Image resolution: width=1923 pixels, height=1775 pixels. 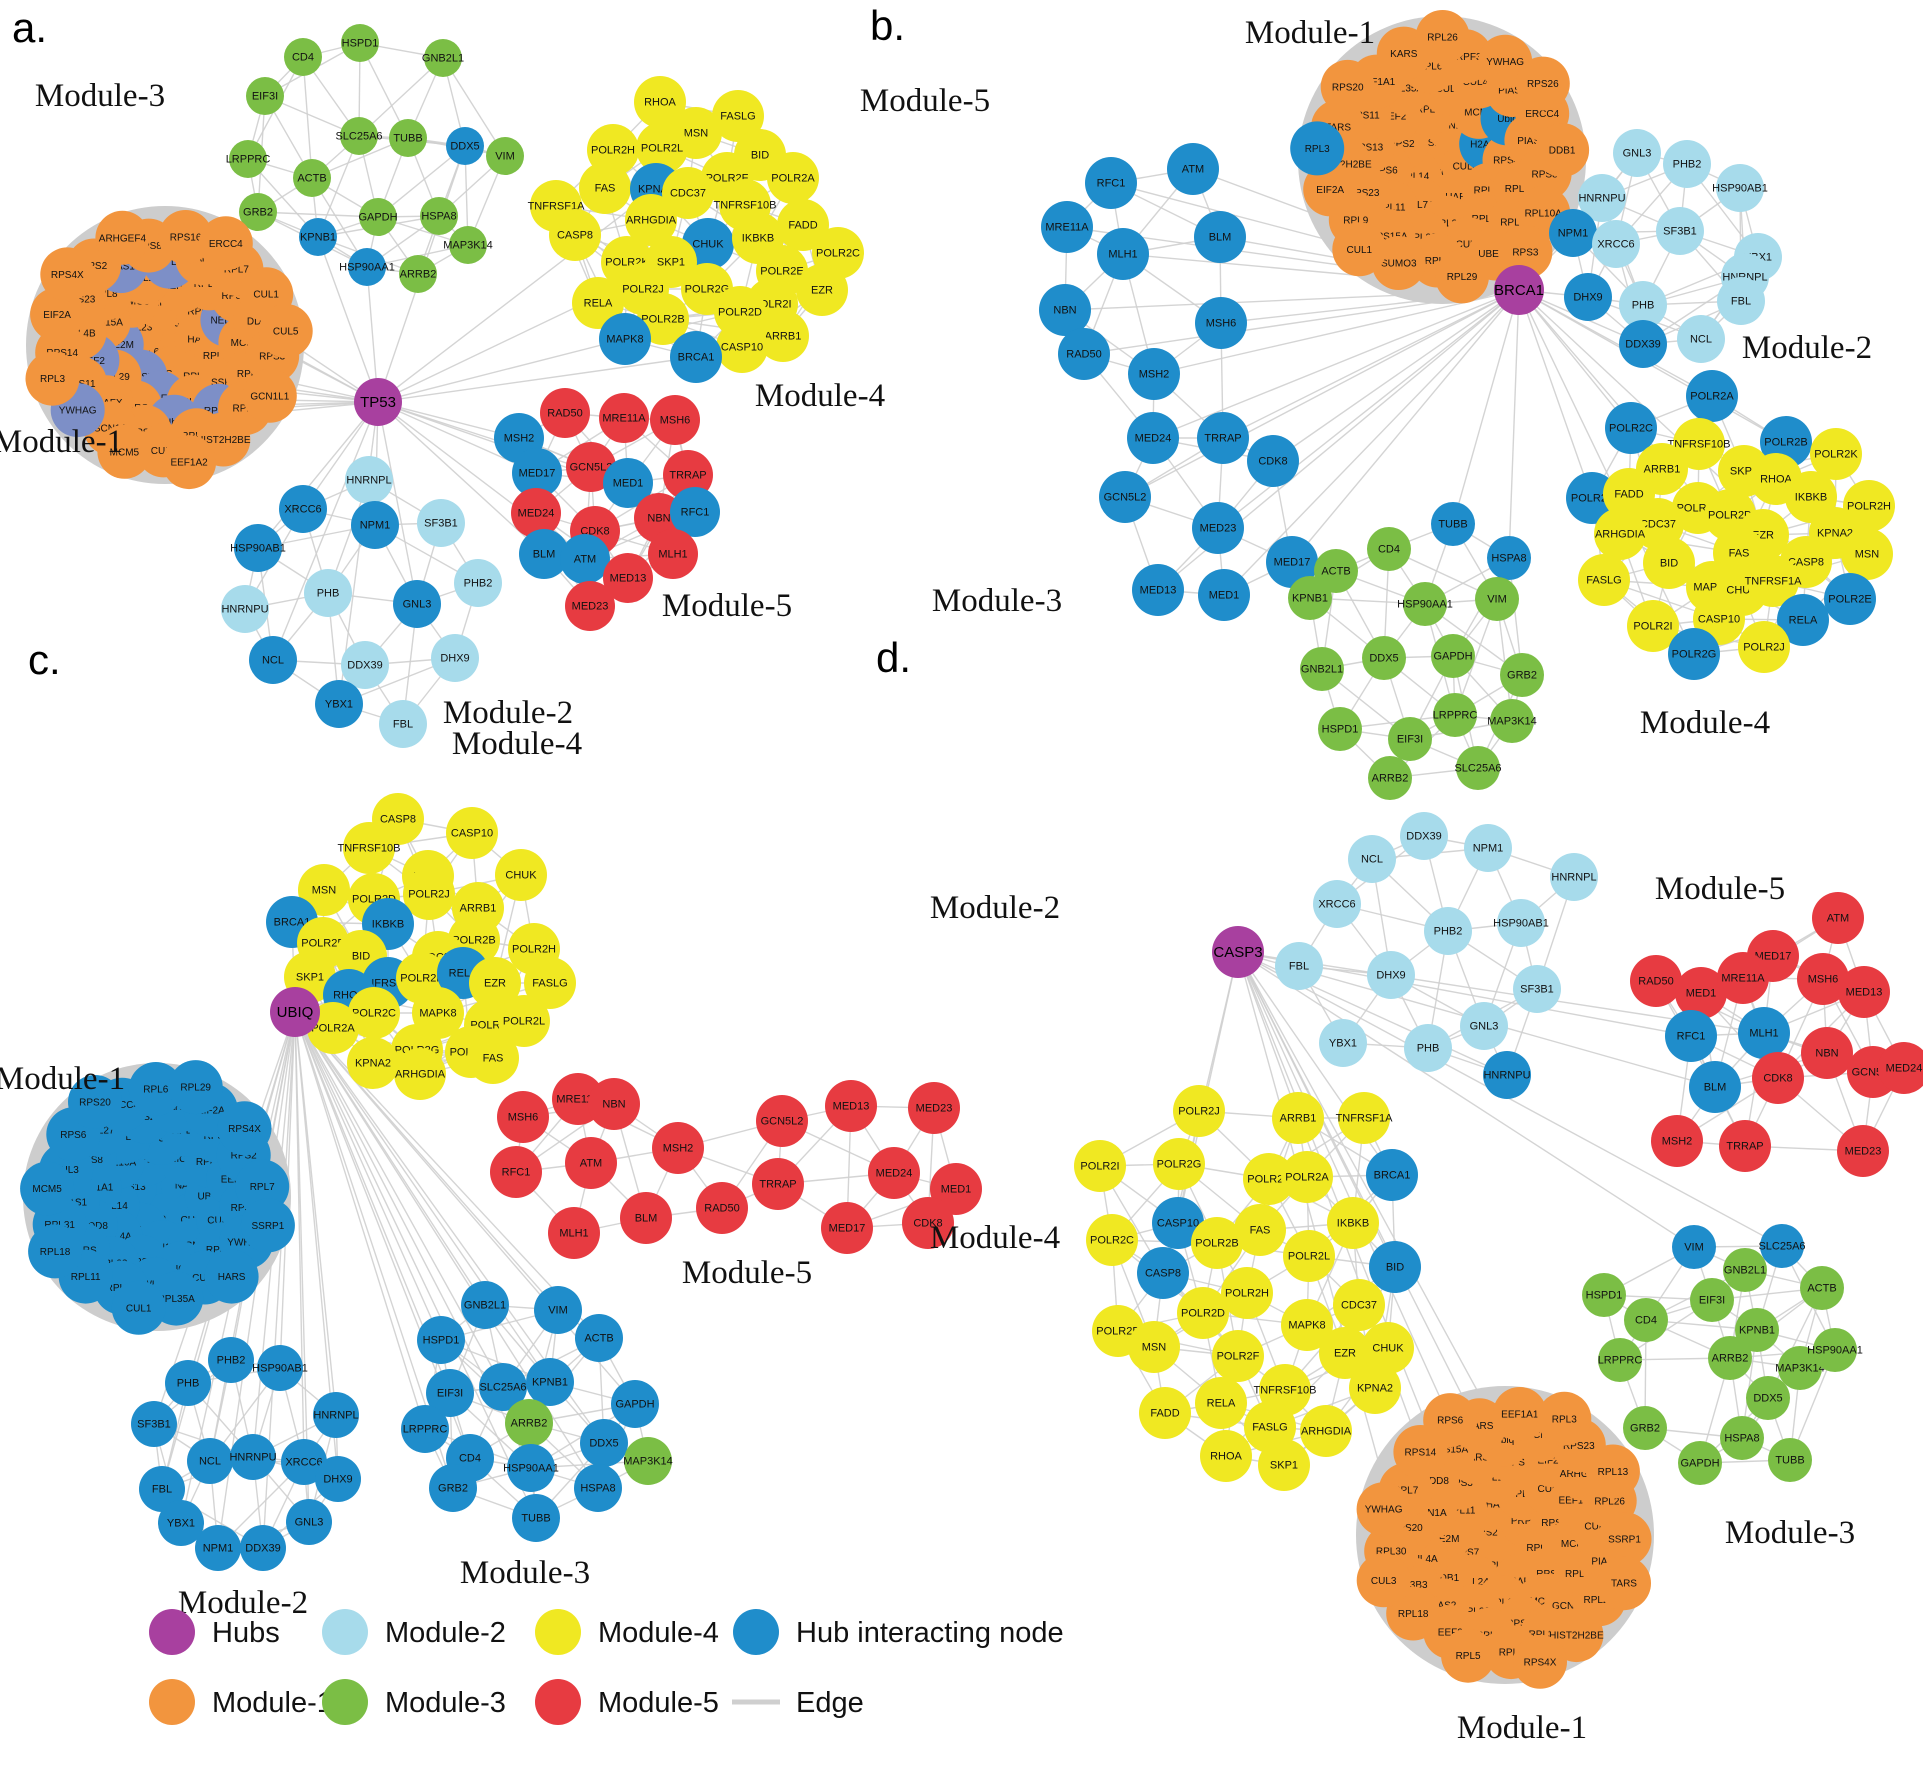 What do you see at coordinates (648, 1461) in the screenshot?
I see `node-MAP3K14: MAP3K14` at bounding box center [648, 1461].